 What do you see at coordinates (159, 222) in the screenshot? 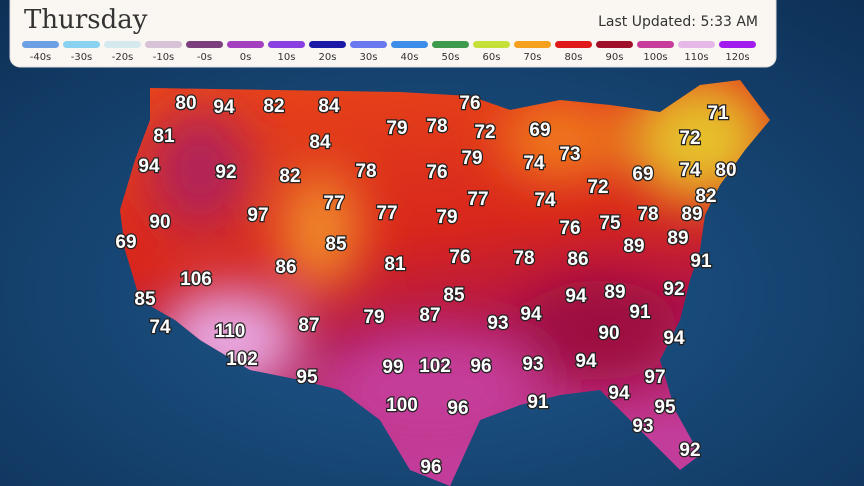
I see `temperature-label: 90` at bounding box center [159, 222].